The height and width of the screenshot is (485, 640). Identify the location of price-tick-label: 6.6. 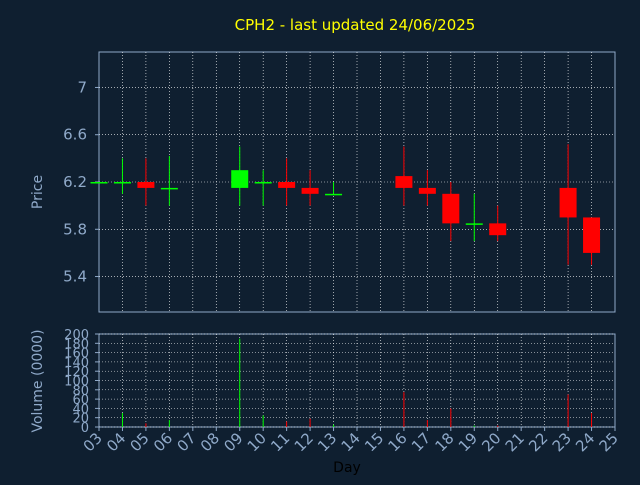
(75, 135).